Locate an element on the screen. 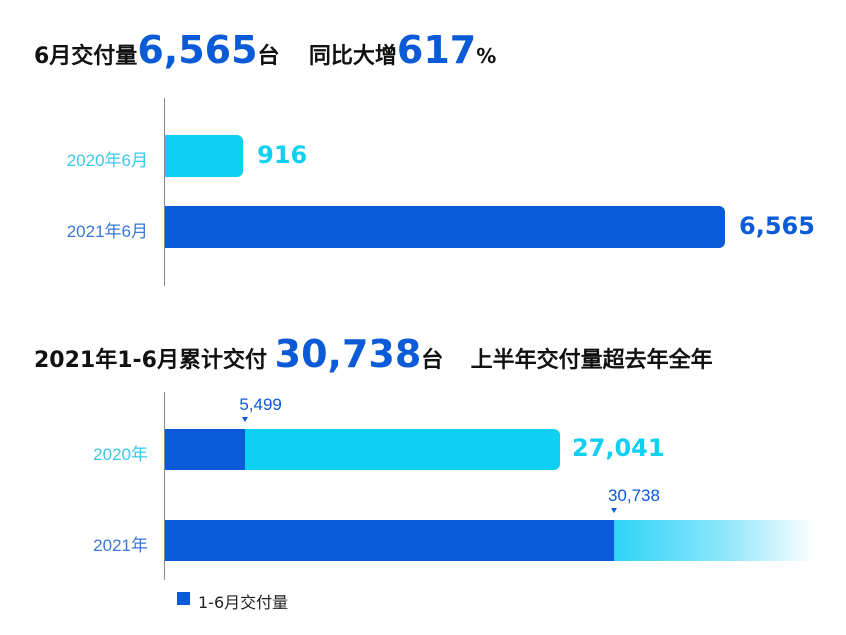  headline-monthly-prefix: 6月交付量 is located at coordinates (86, 56).